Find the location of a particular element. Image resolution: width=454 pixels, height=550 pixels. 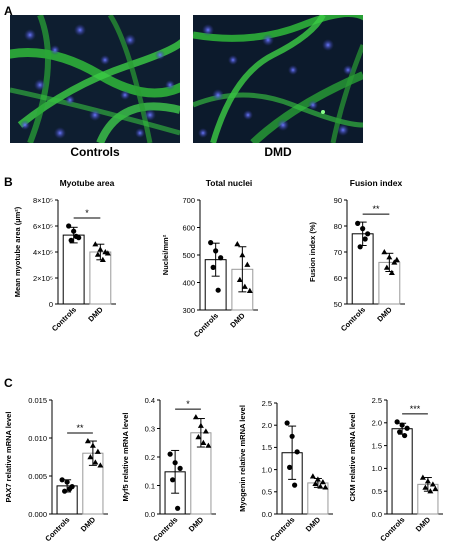

y-tick-label: 0.005 is located at coordinates (37, 476).